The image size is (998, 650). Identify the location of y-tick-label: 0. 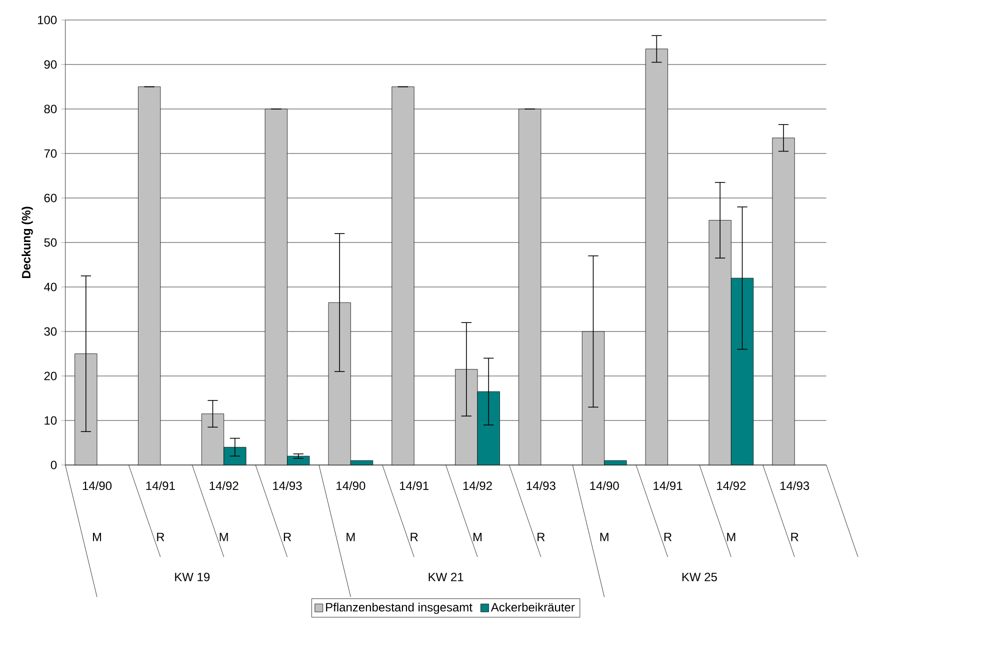
(53, 465).